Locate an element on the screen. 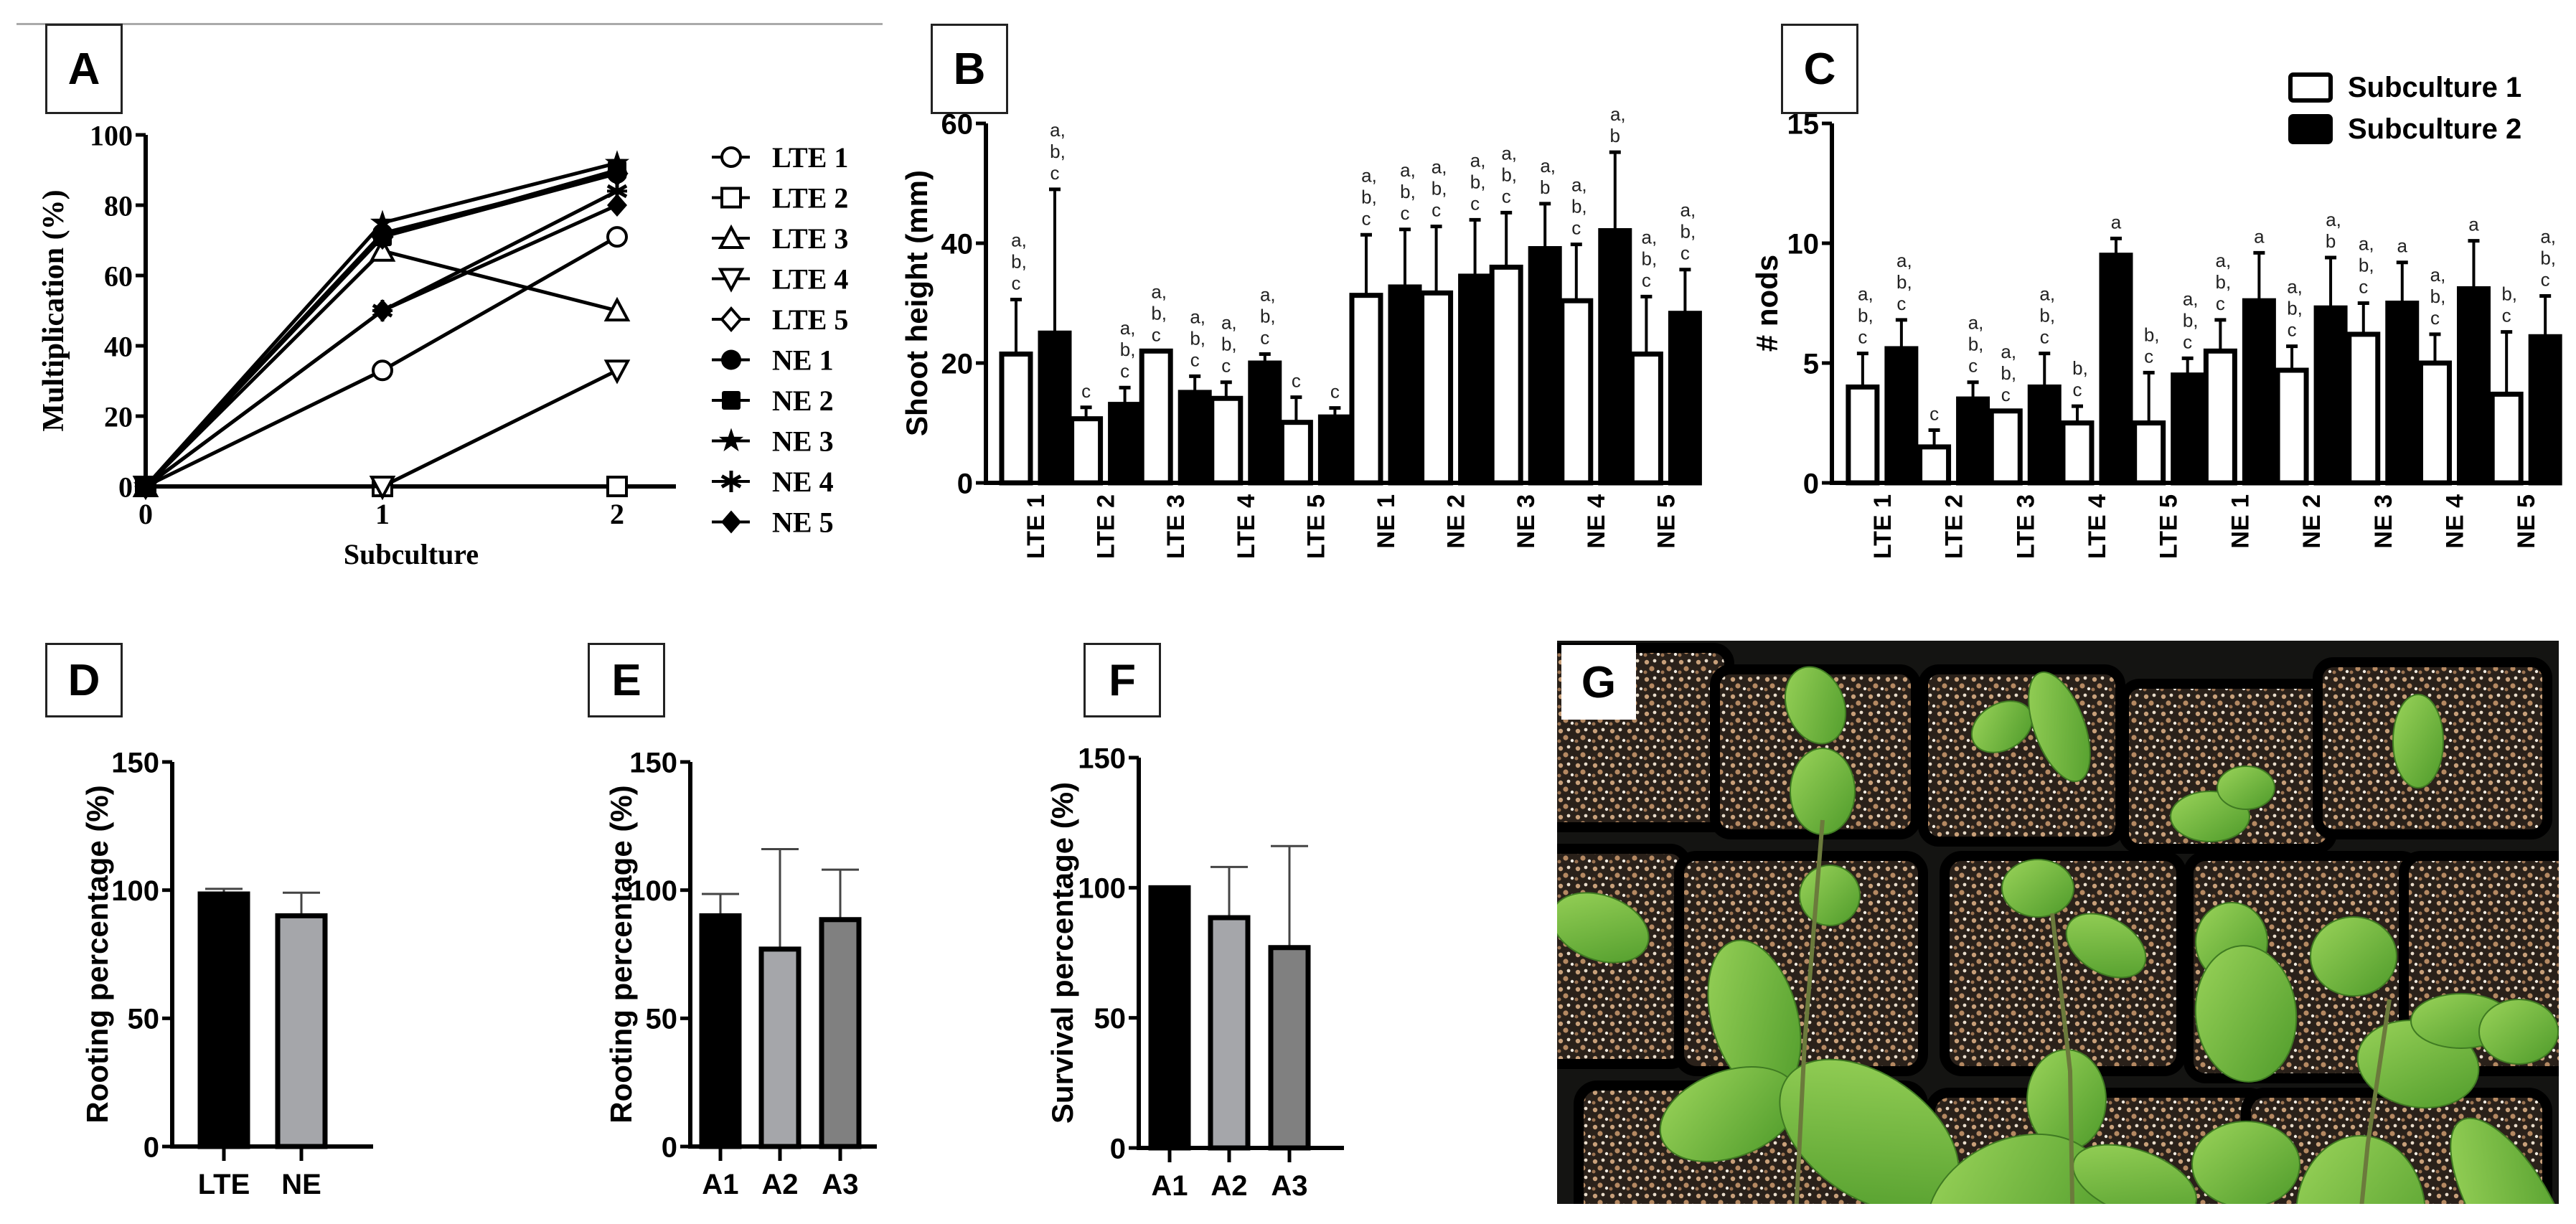 The width and height of the screenshot is (2576, 1224). bar-group-ne-5: cb,cb,a,NE 5 is located at coordinates (2525, 387).